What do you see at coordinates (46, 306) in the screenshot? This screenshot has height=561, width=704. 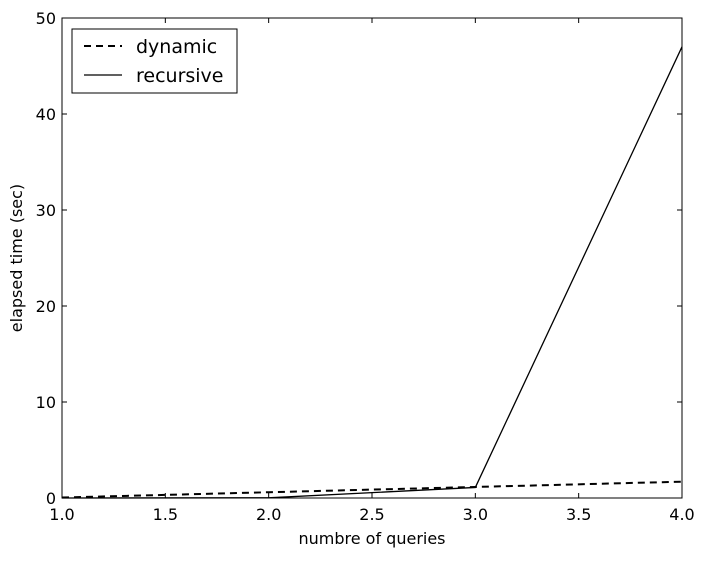 I see `y-tick-label: 20` at bounding box center [46, 306].